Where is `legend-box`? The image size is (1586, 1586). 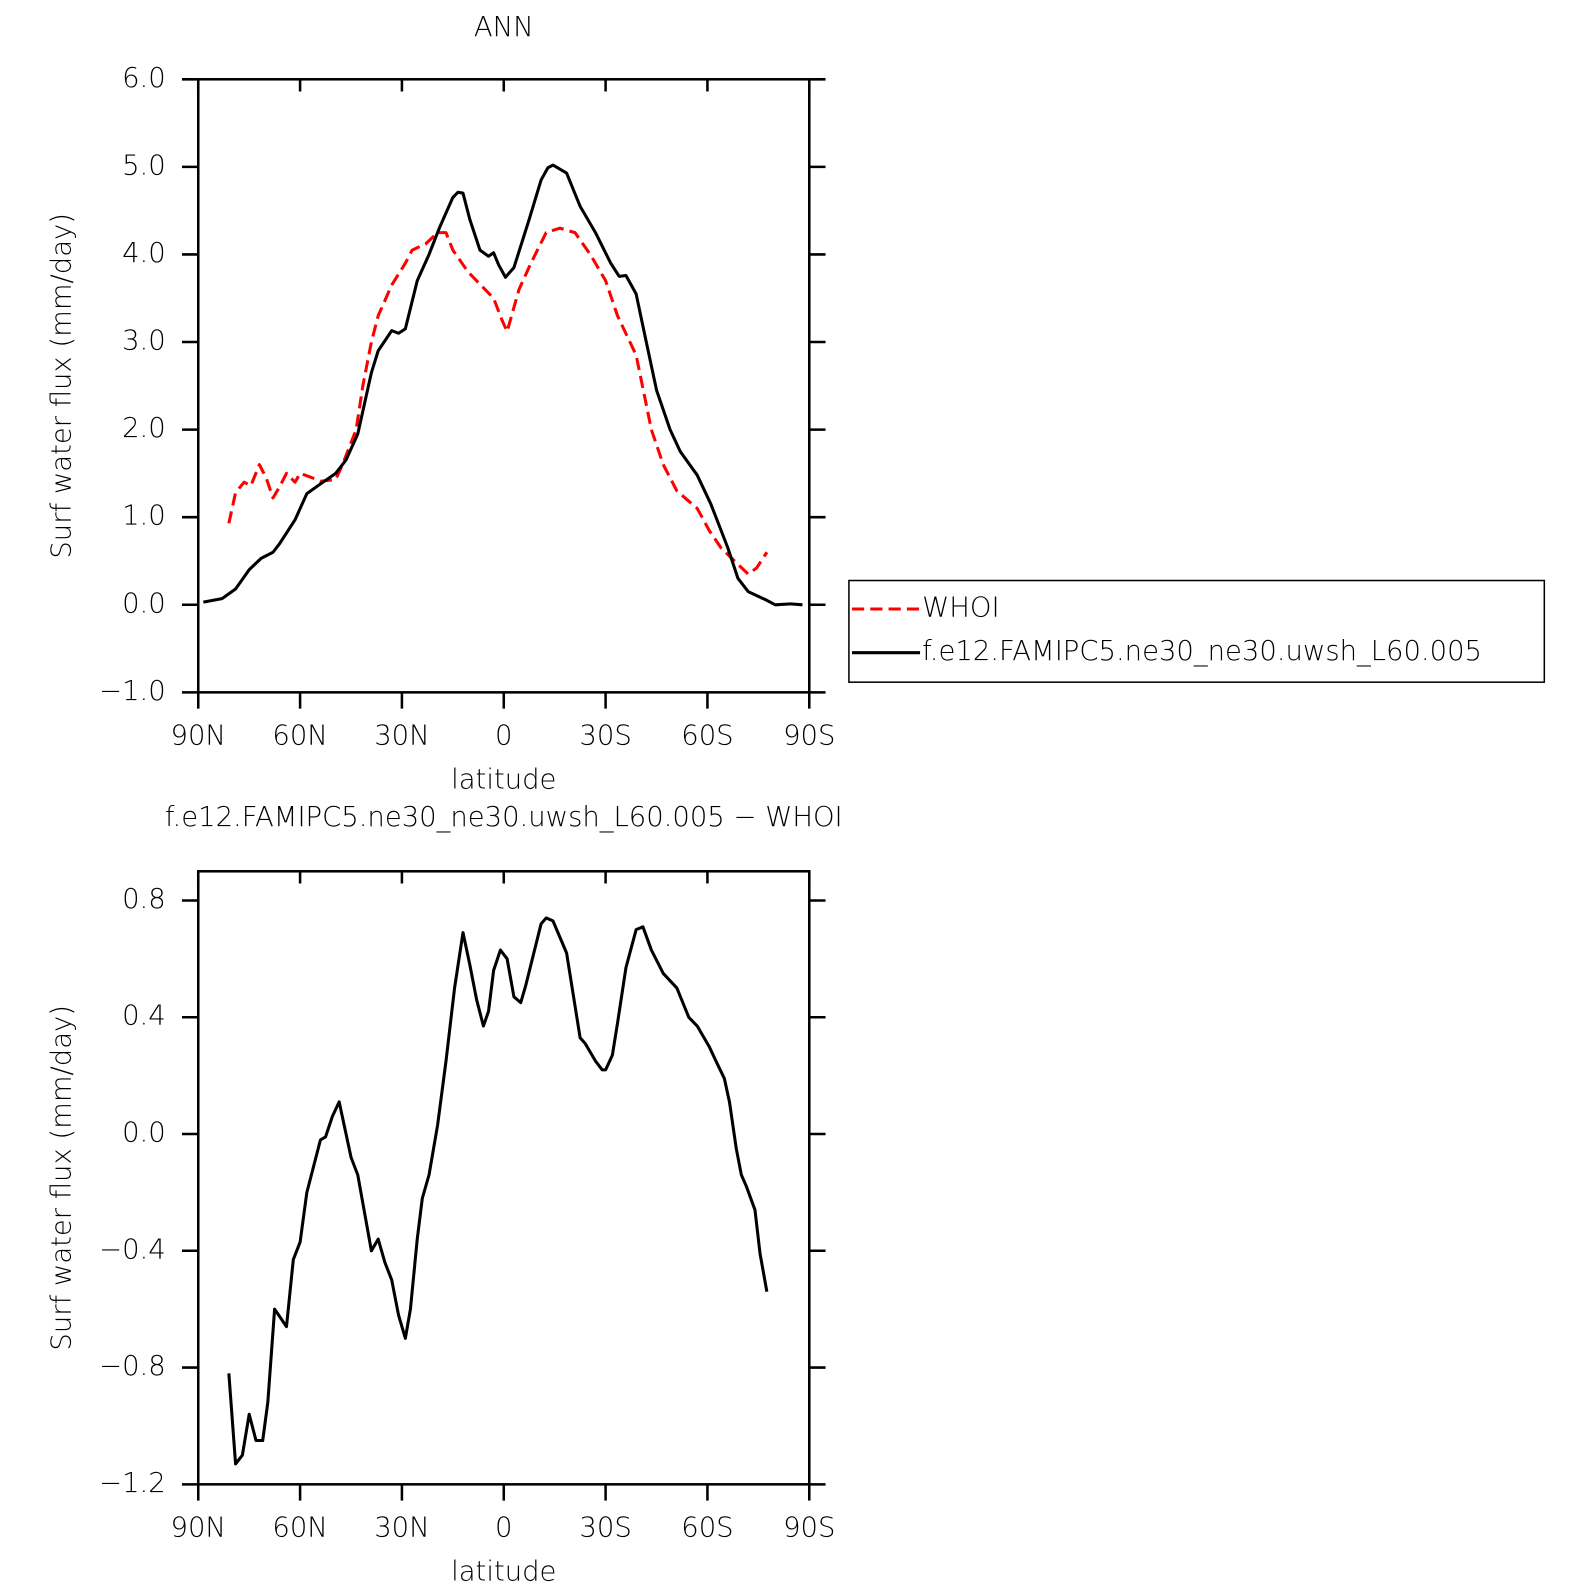 legend-box is located at coordinates (1197, 631).